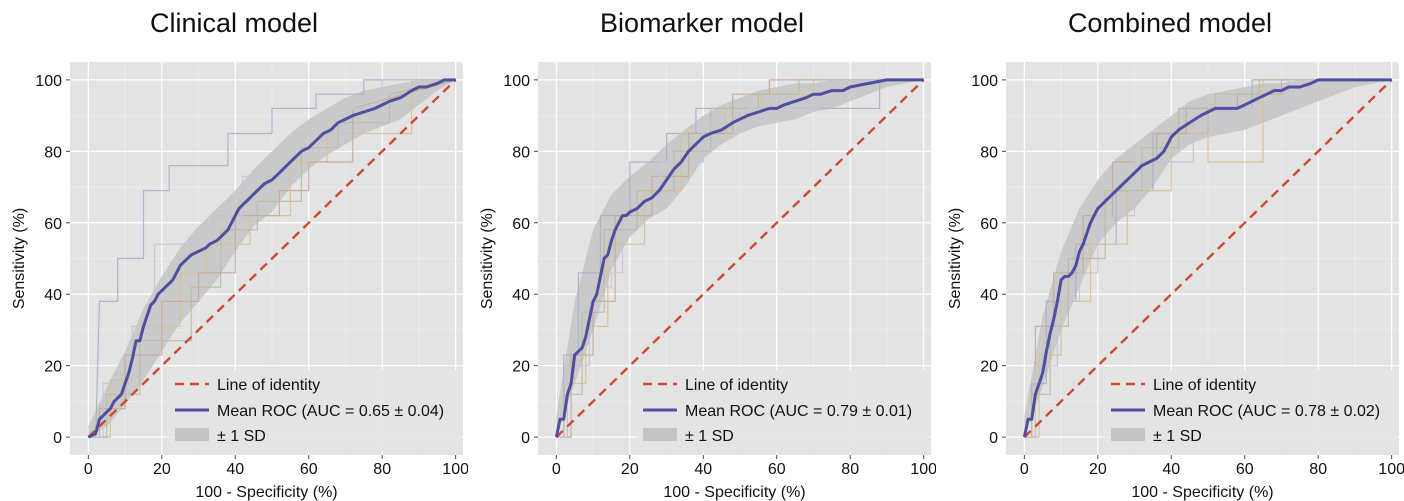 The width and height of the screenshot is (1404, 501). I want to click on legend-label-mean-roc: Mean ROC (AUC = 0.78 ± 0.02), so click(1266, 411).